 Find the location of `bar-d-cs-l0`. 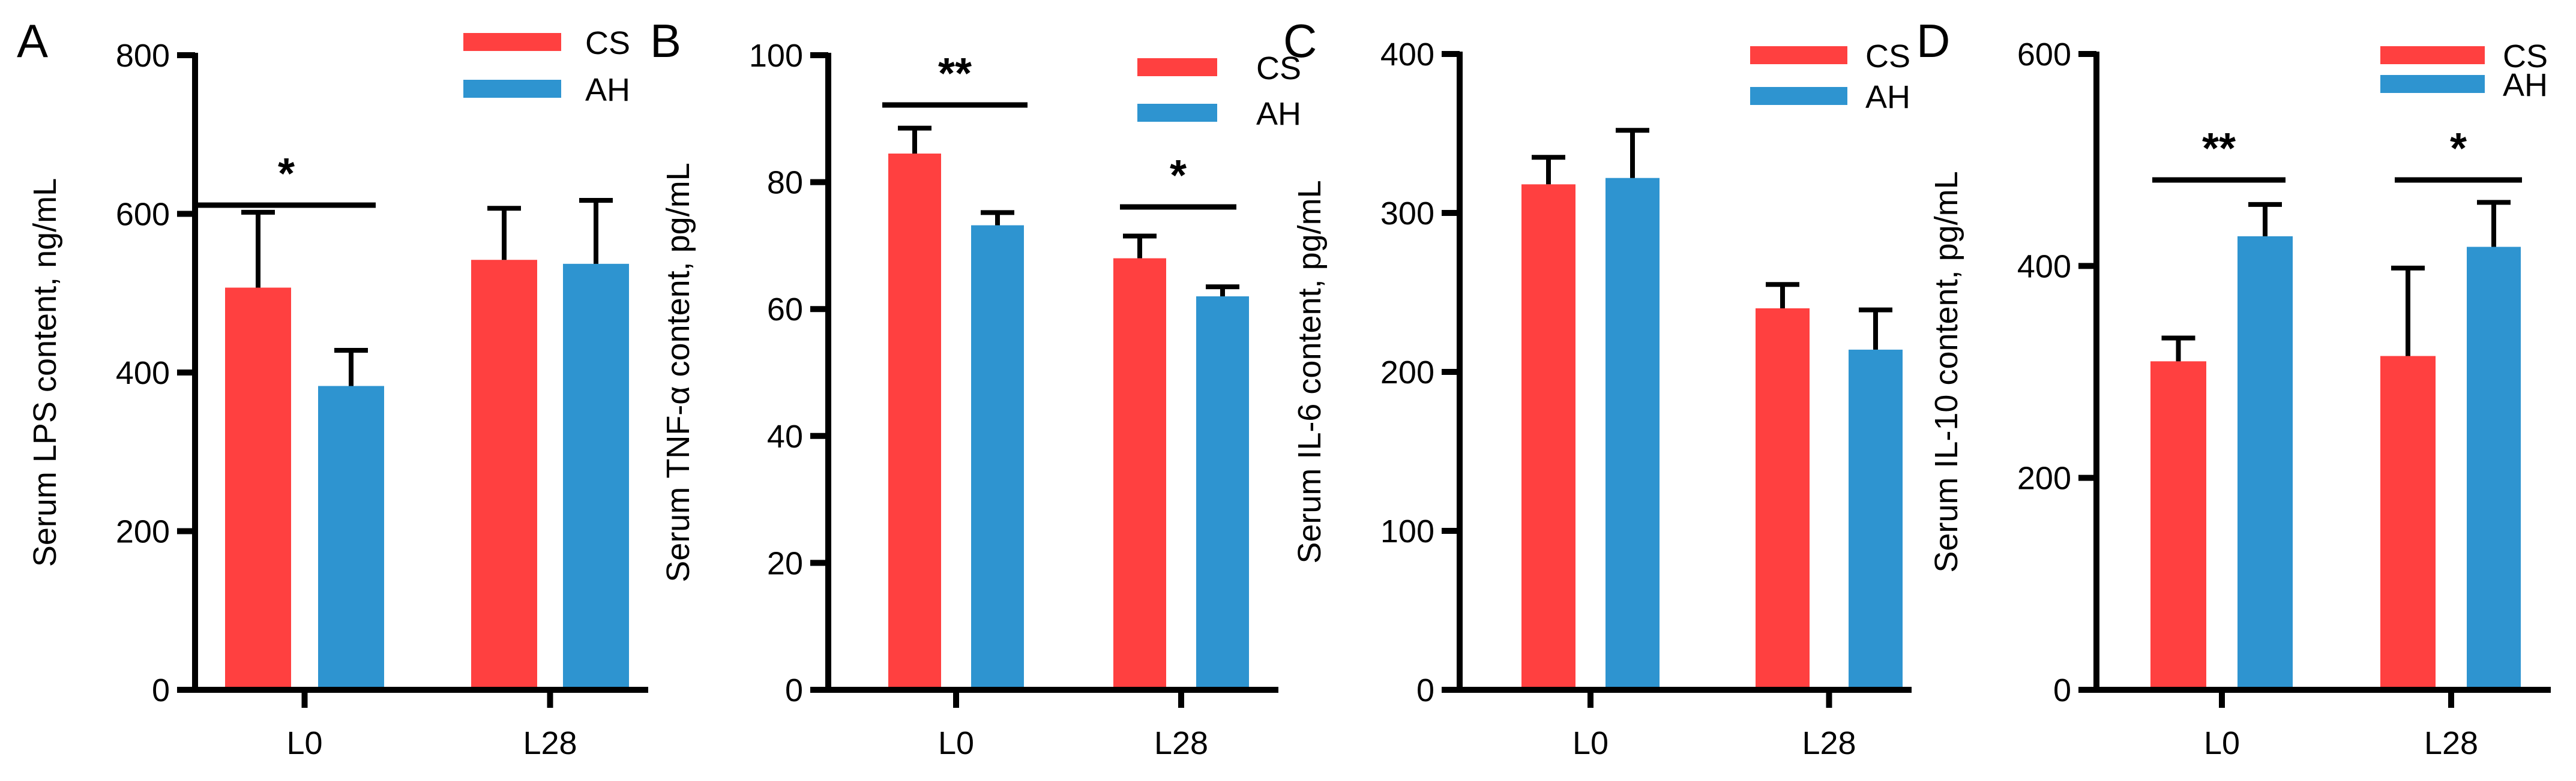

bar-d-cs-l0 is located at coordinates (2178, 525).